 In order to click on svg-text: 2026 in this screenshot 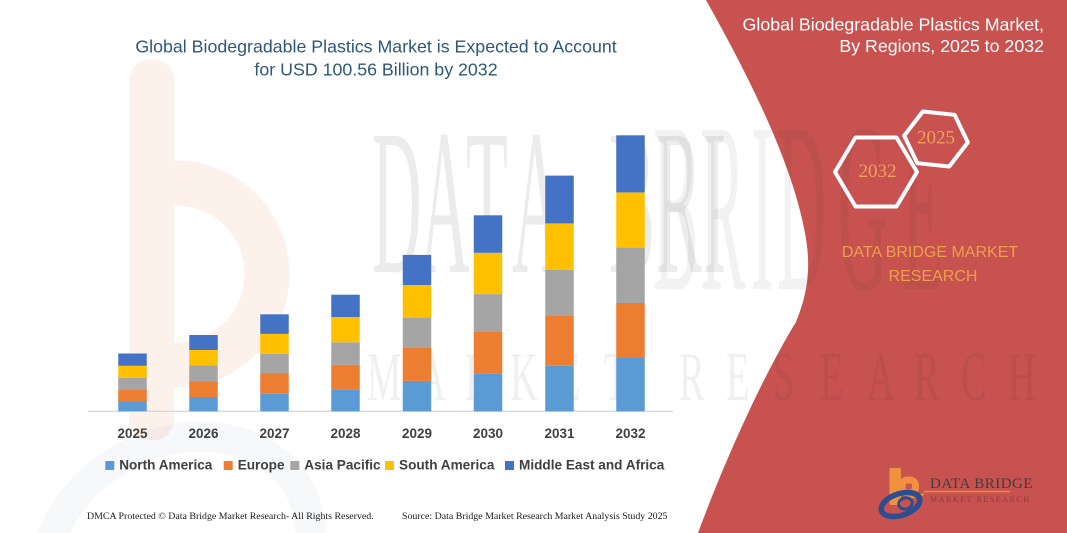, I will do `click(203, 433)`.